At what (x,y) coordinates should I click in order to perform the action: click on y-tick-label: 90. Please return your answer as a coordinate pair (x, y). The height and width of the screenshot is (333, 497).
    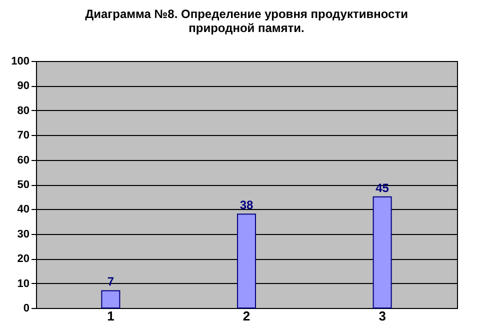
    Looking at the image, I should click on (23, 86).